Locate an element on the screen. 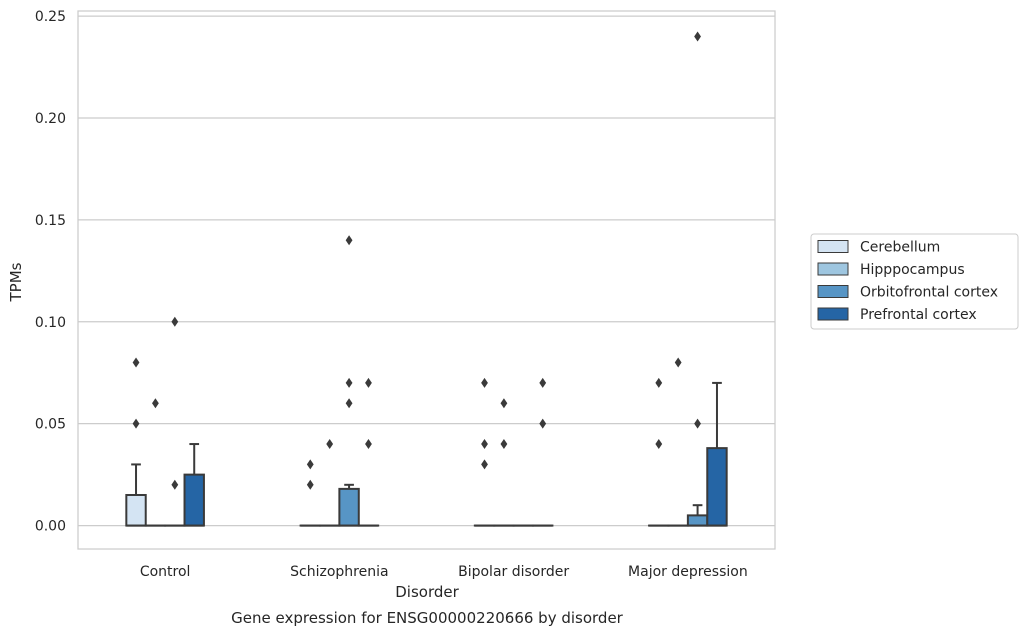 The width and height of the screenshot is (1028, 636). legend-entry: Orbitofrontal cortex is located at coordinates (929, 293).